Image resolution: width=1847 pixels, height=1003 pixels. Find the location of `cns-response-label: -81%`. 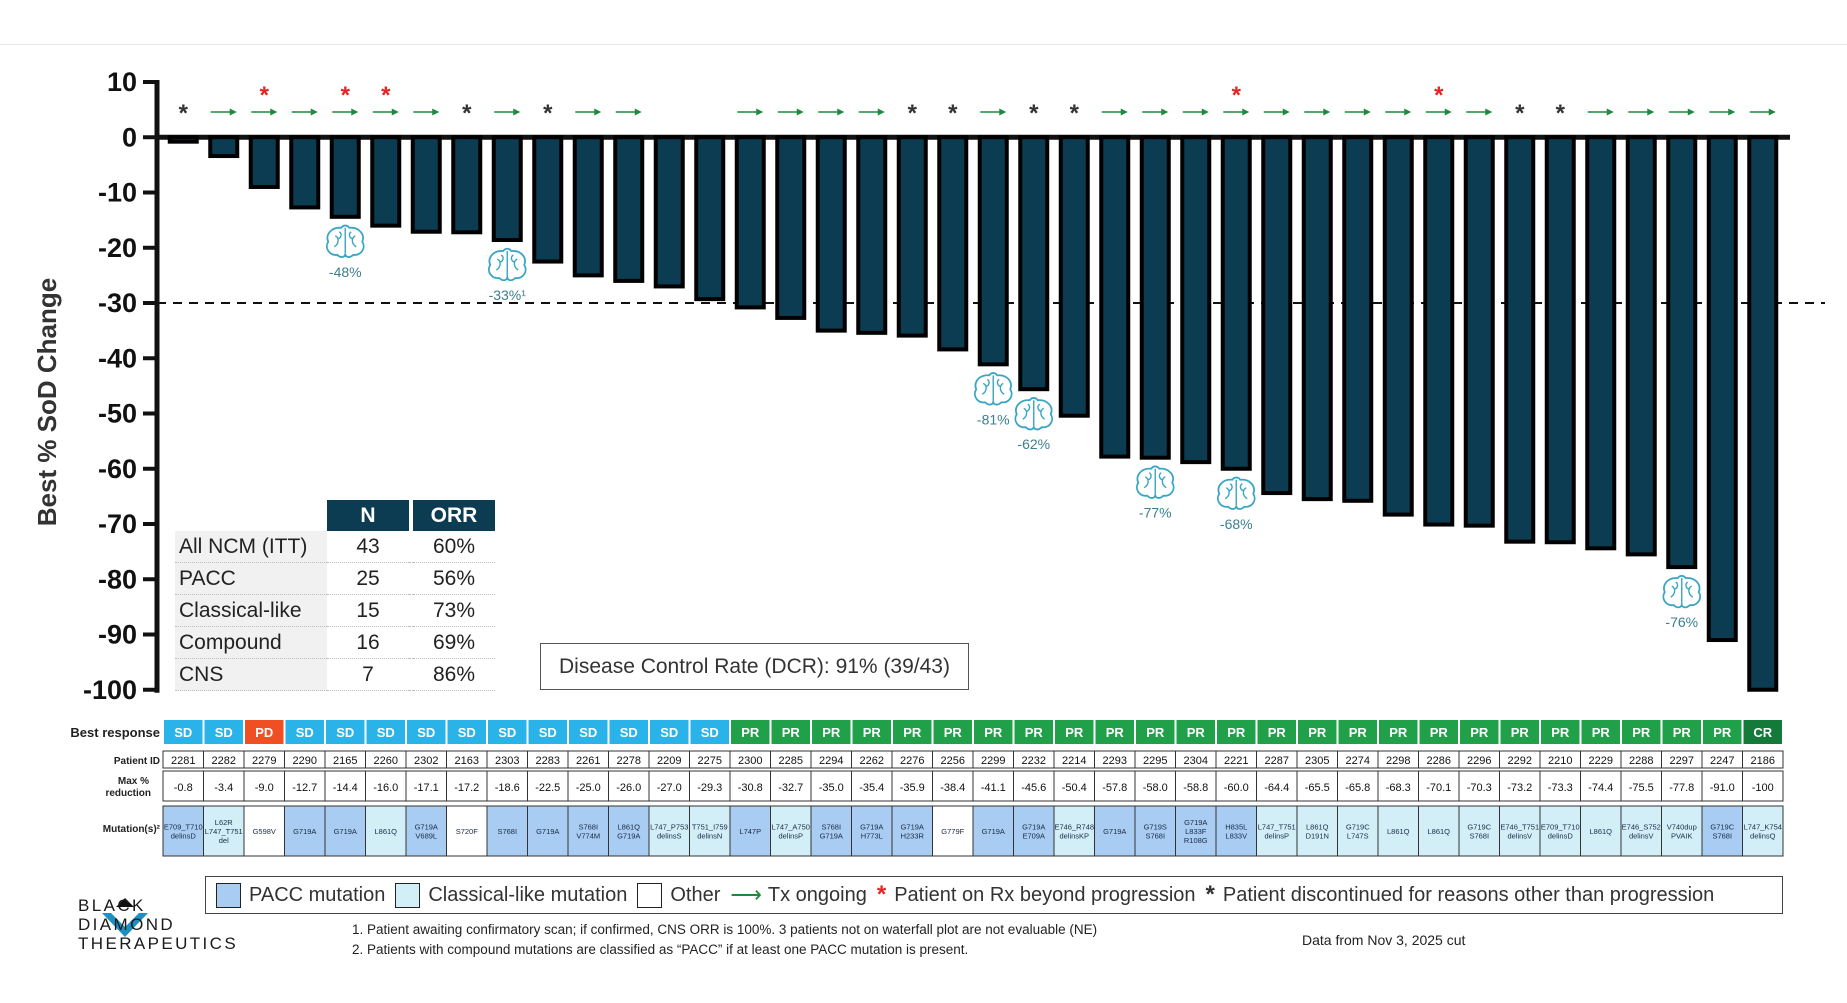

cns-response-label: -81% is located at coordinates (993, 419).